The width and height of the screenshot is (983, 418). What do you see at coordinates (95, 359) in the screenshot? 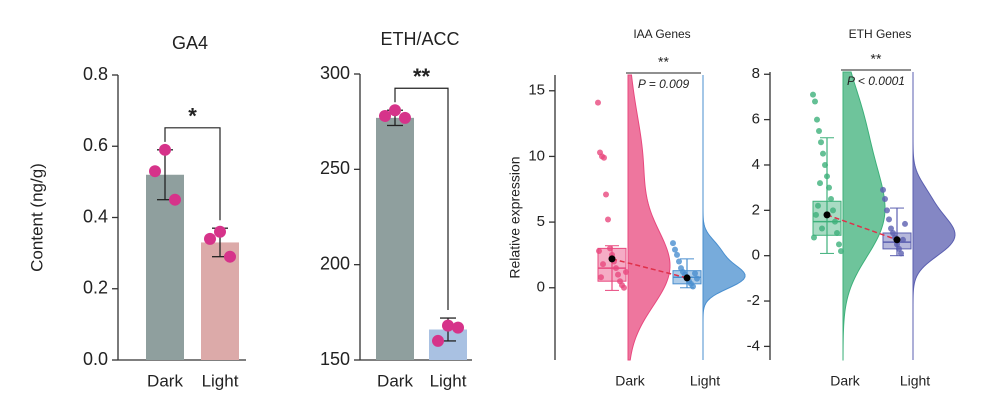
I see `y-tick-label: 0.0` at bounding box center [95, 359].